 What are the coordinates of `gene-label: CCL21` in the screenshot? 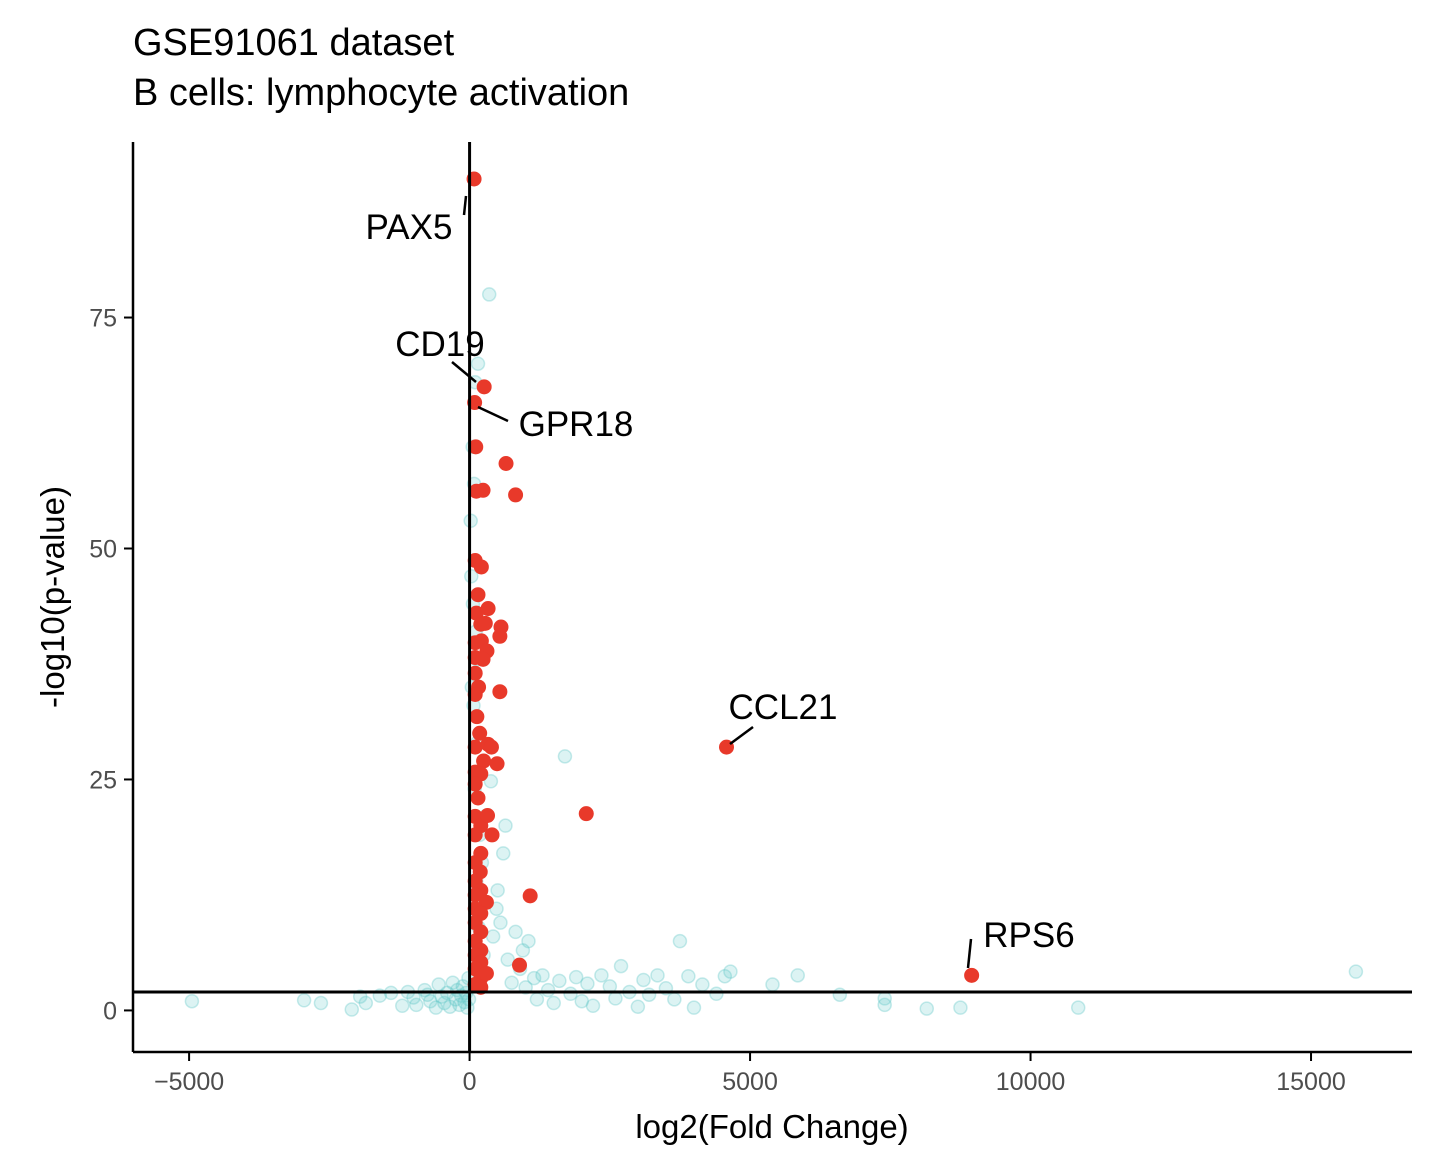 It's located at (783, 707).